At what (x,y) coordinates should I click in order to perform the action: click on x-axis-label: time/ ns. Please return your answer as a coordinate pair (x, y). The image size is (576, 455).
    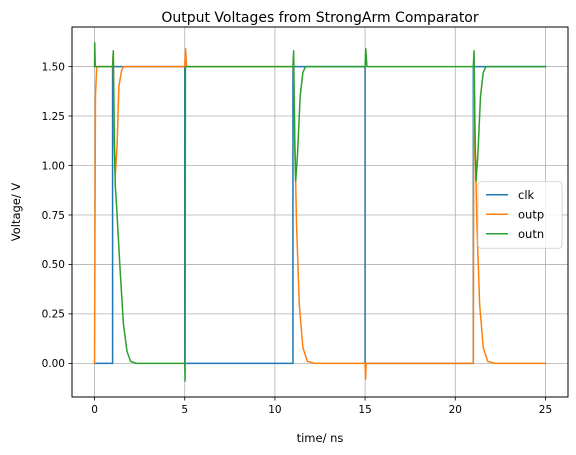
    Looking at the image, I should click on (320, 438).